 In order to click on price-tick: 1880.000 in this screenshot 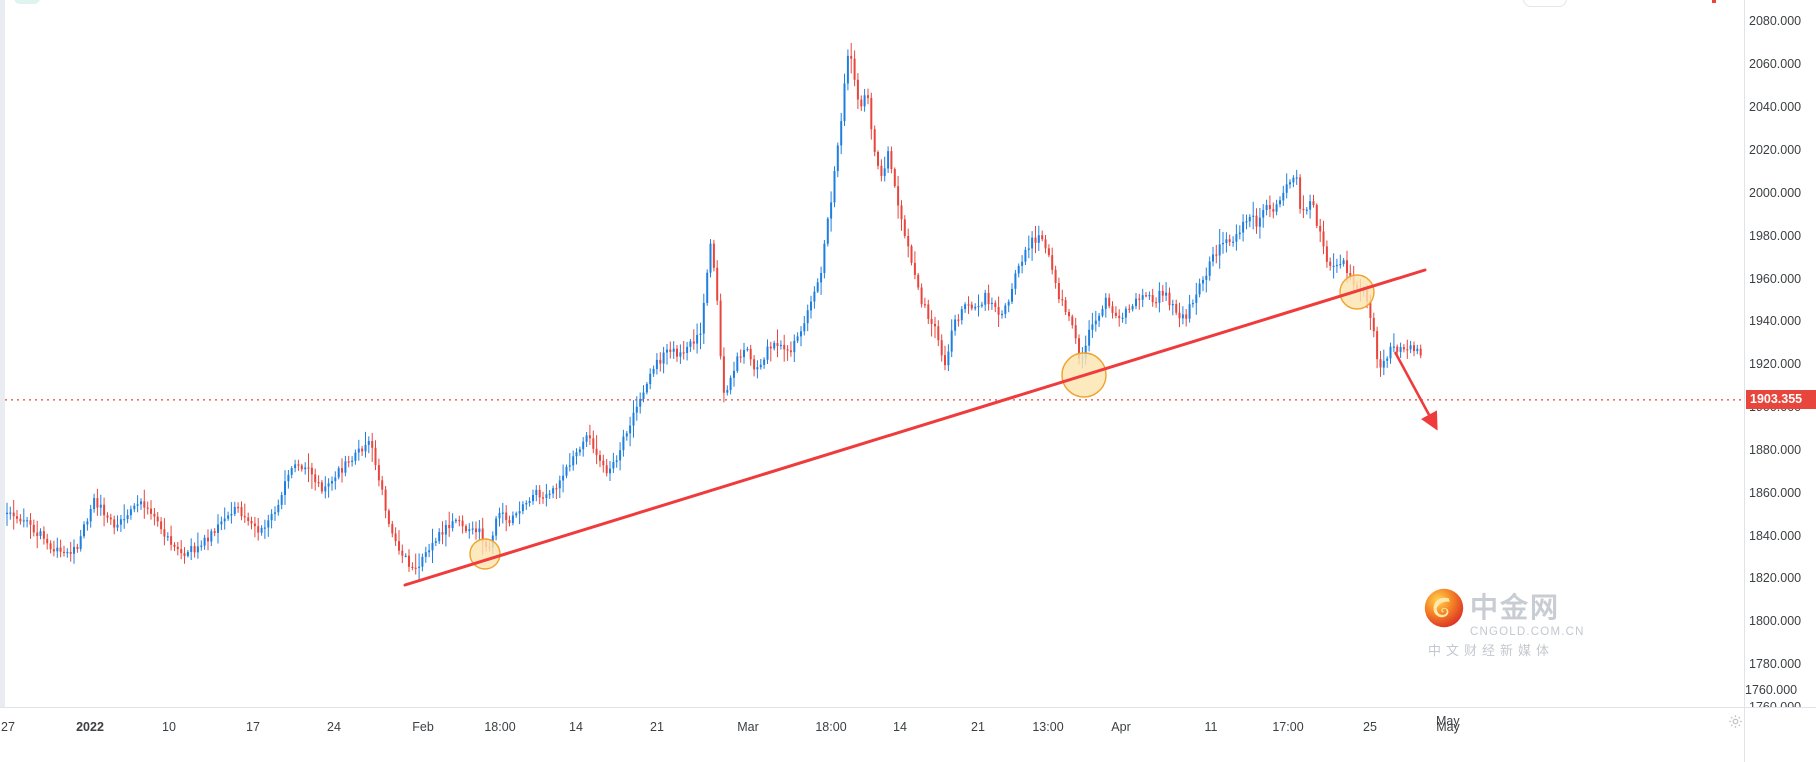, I will do `click(1775, 449)`.